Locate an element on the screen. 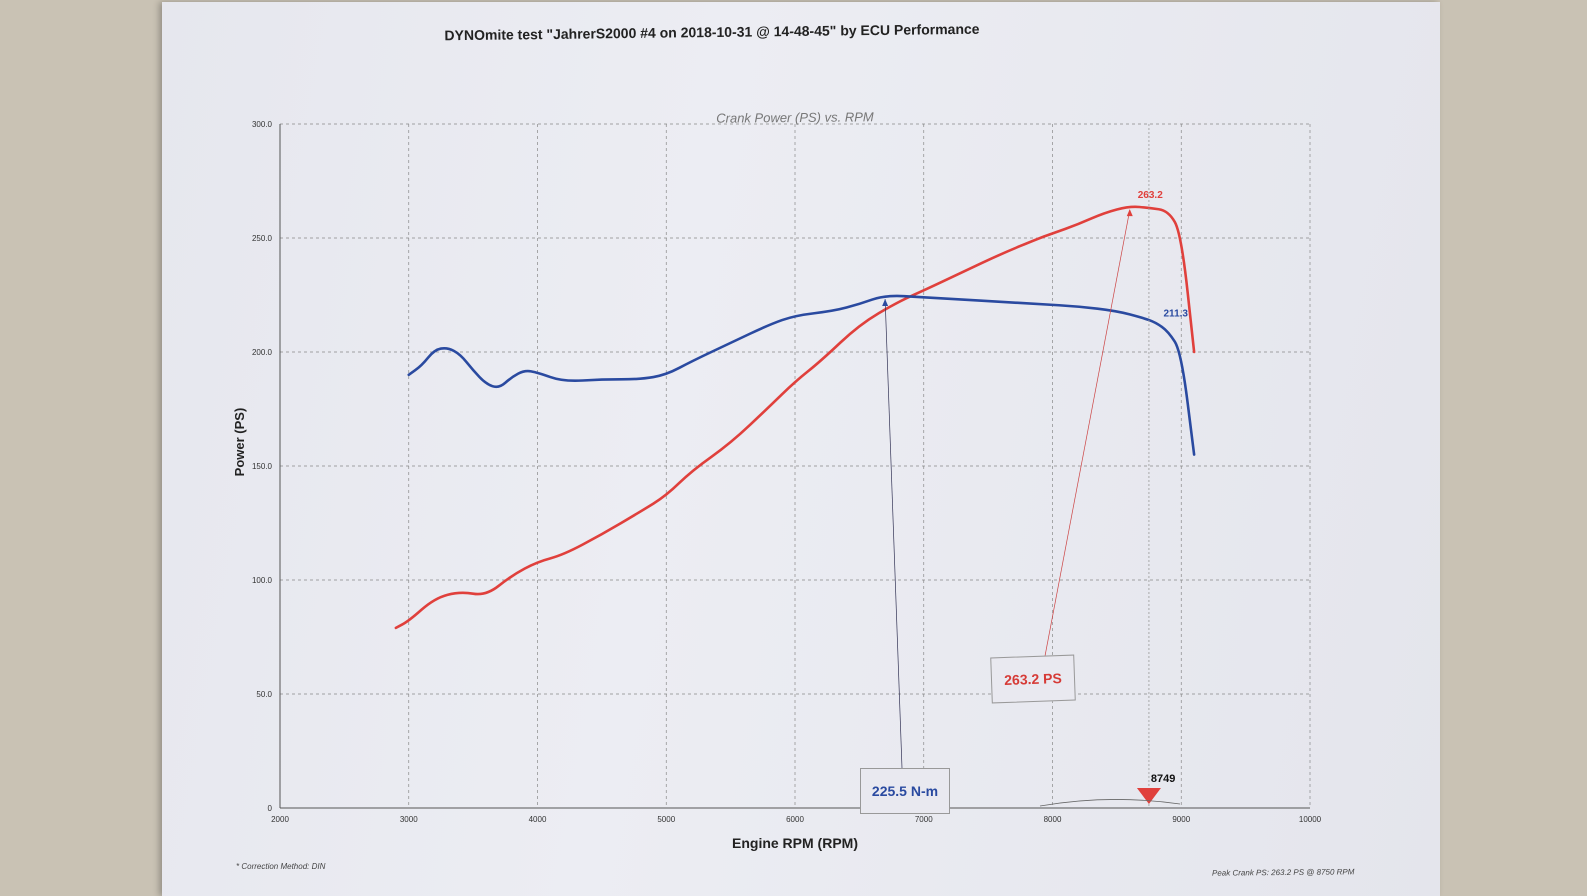  torque-leader-arrow is located at coordinates (885, 302).